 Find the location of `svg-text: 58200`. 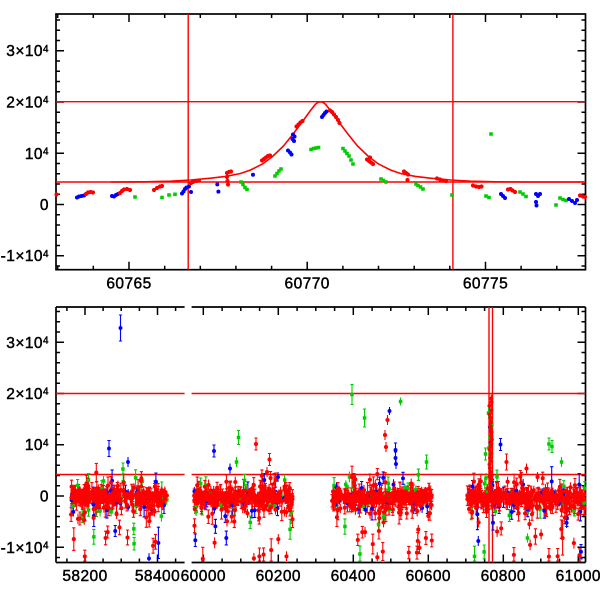

svg-text: 58200 is located at coordinates (84, 576).